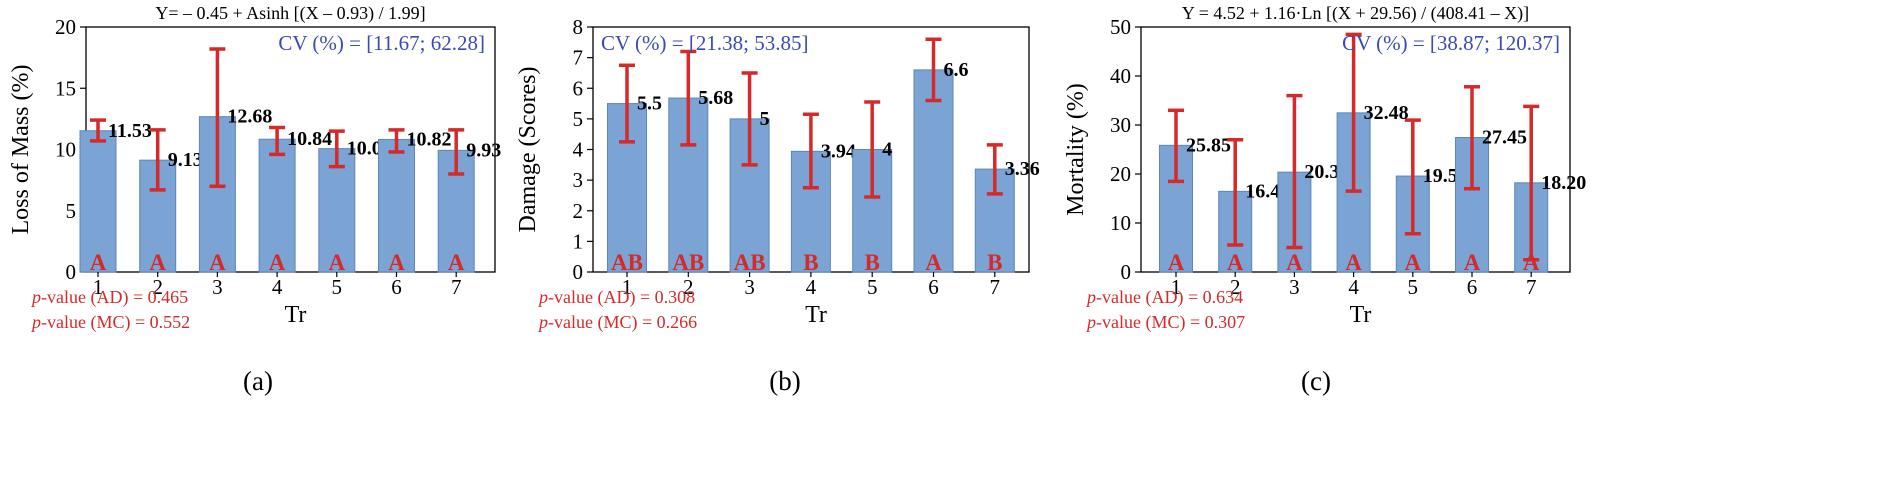  Describe the element at coordinates (622, 322) in the screenshot. I see `p-value-mc-text: -value (MC) = 0.266` at that location.